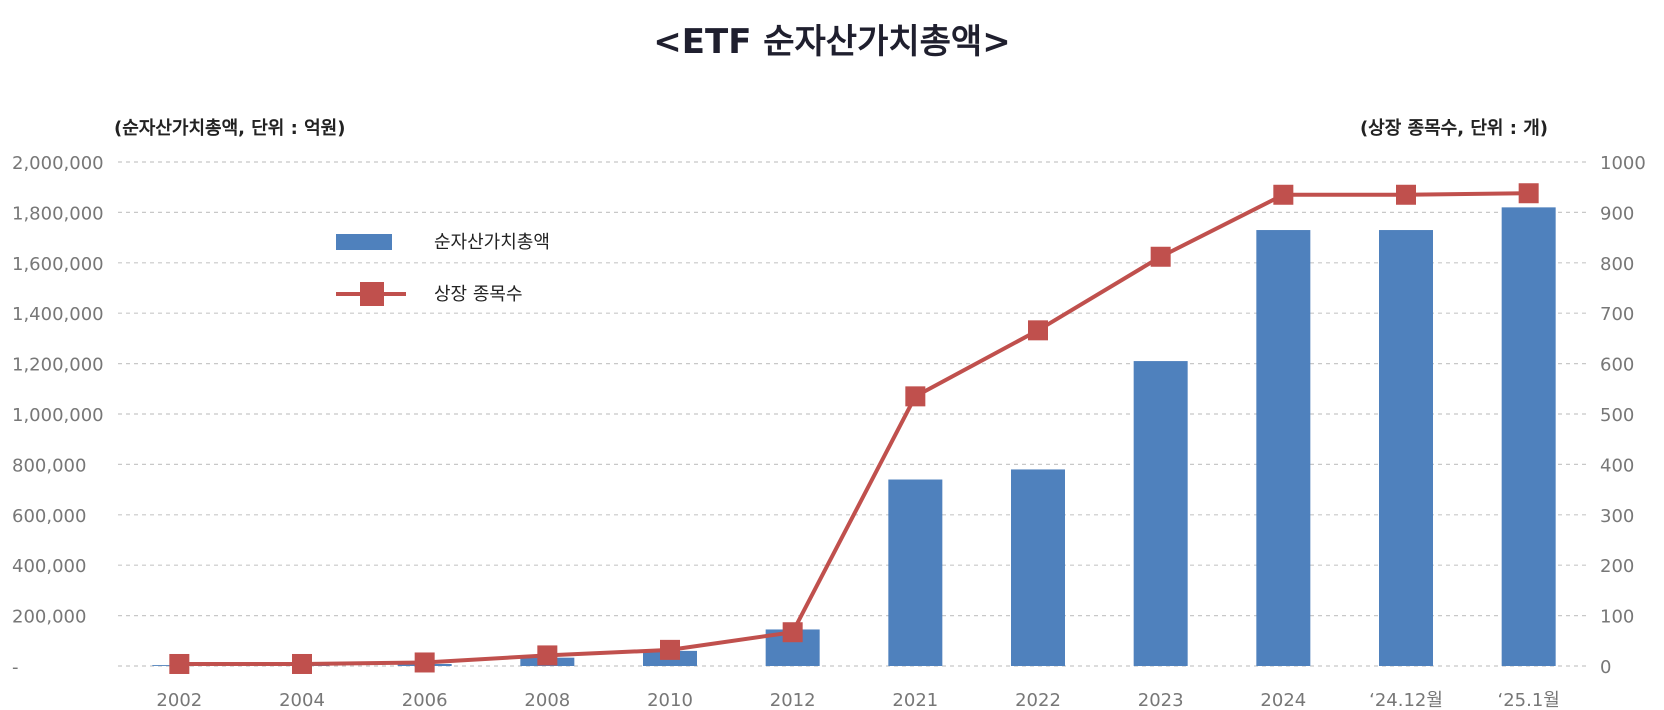  What do you see at coordinates (1617, 314) in the screenshot?
I see `right-axis-tick-label: 700` at bounding box center [1617, 314].